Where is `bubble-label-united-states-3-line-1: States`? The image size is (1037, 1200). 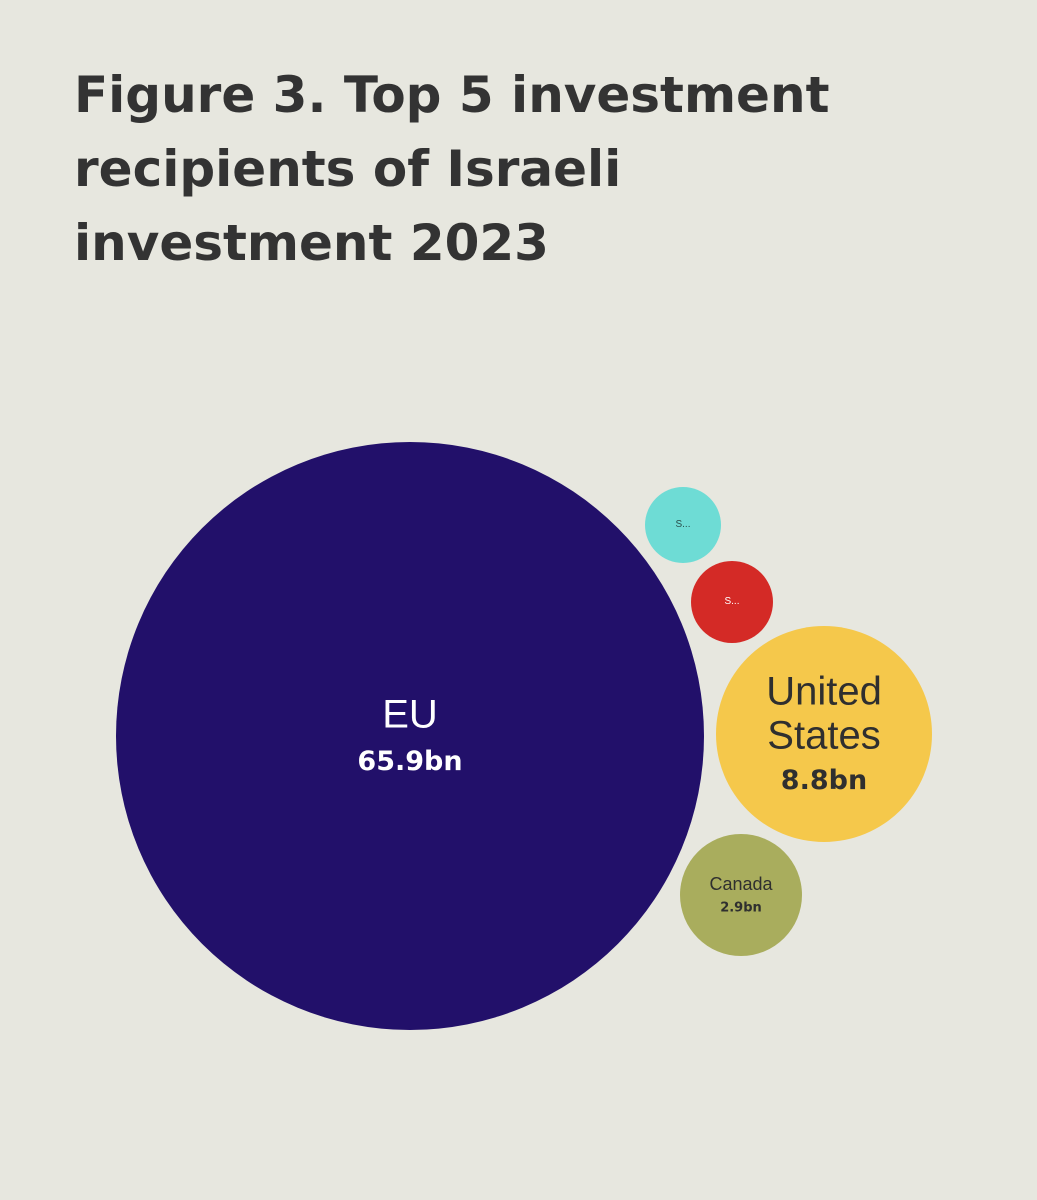 bubble-label-united-states-3-line-1: States is located at coordinates (823, 736).